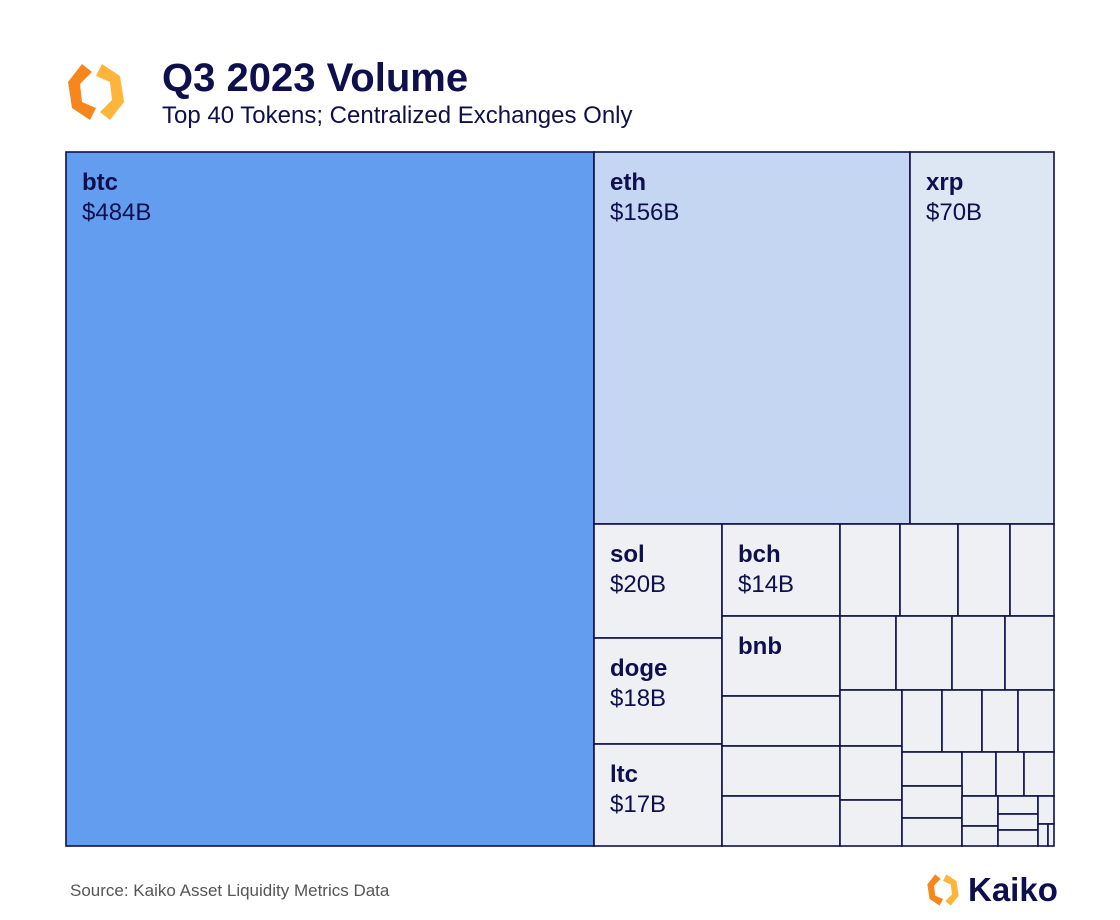  Describe the element at coordinates (638, 668) in the screenshot. I see `tile-label-doge: doge` at that location.